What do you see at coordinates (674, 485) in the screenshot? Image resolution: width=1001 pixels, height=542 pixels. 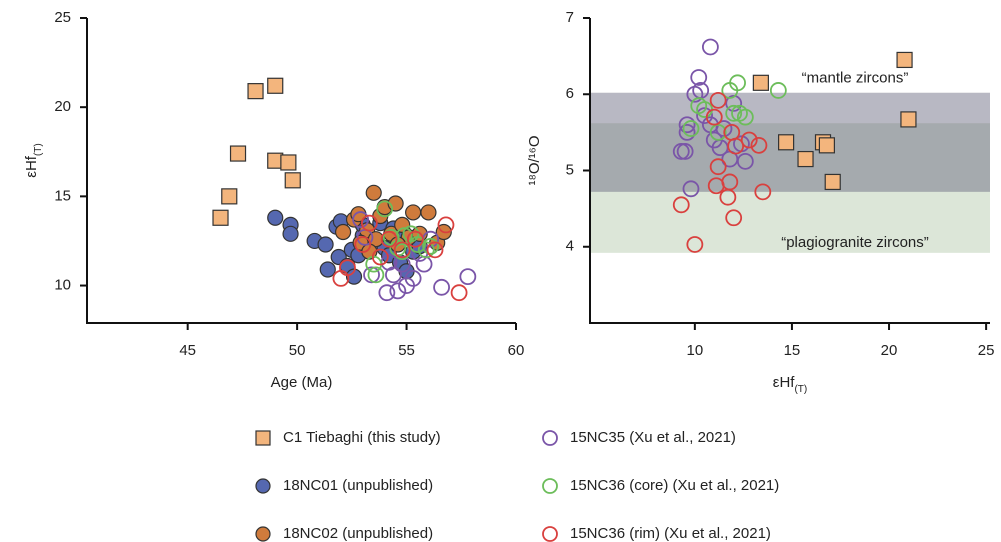 I see `legend-label: 15NC36 (core) (Xu et al., 2021)` at bounding box center [674, 485].